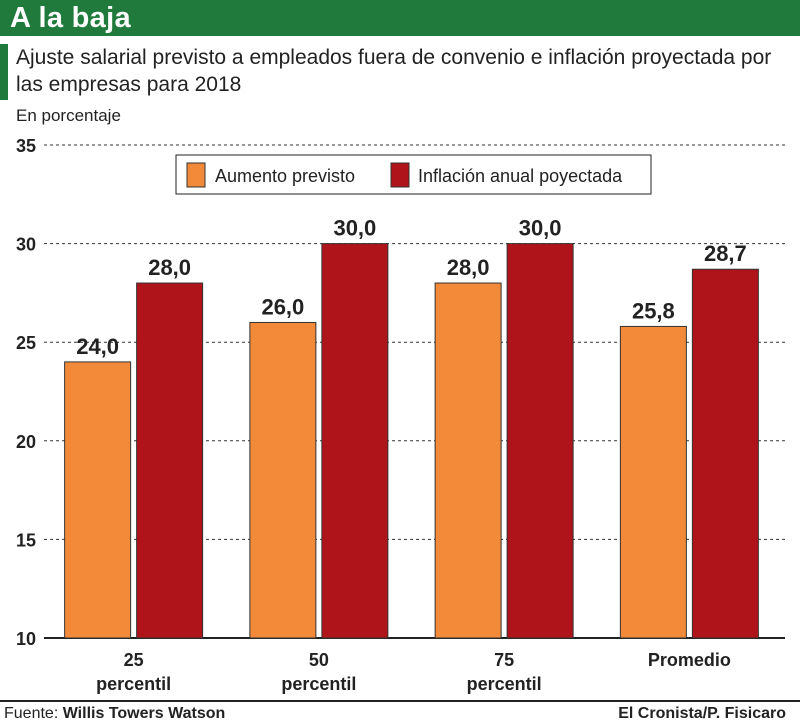 The image size is (800, 727). What do you see at coordinates (725, 253) in the screenshot?
I see `data-label: 28,7` at bounding box center [725, 253].